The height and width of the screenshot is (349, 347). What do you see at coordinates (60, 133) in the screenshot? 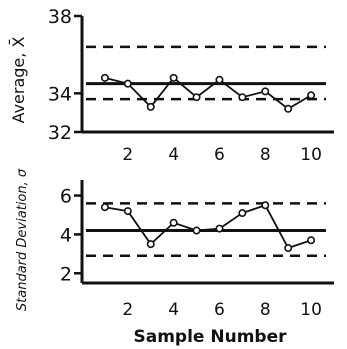
I see `y-tick-label: 32` at bounding box center [60, 133].